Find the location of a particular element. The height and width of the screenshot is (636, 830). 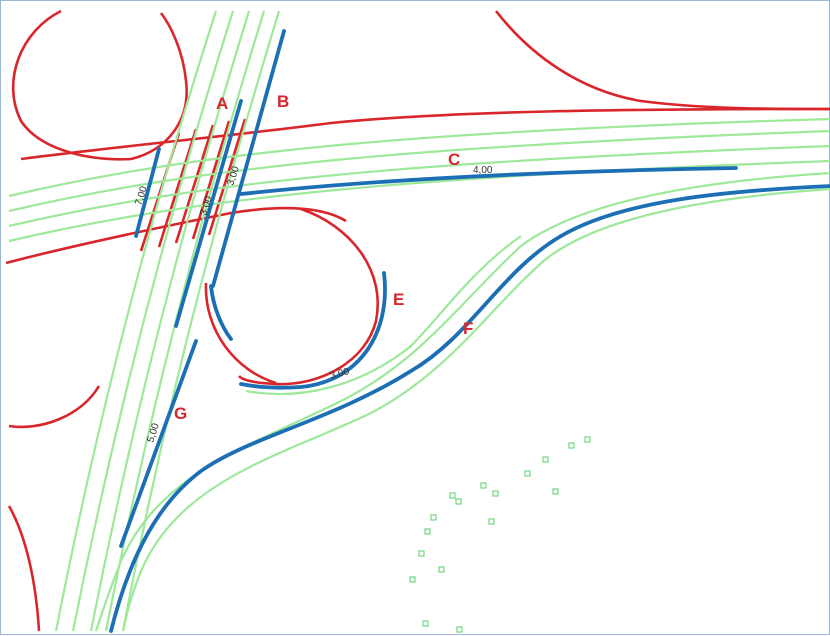

road-edge-upper is located at coordinates (425, 134).